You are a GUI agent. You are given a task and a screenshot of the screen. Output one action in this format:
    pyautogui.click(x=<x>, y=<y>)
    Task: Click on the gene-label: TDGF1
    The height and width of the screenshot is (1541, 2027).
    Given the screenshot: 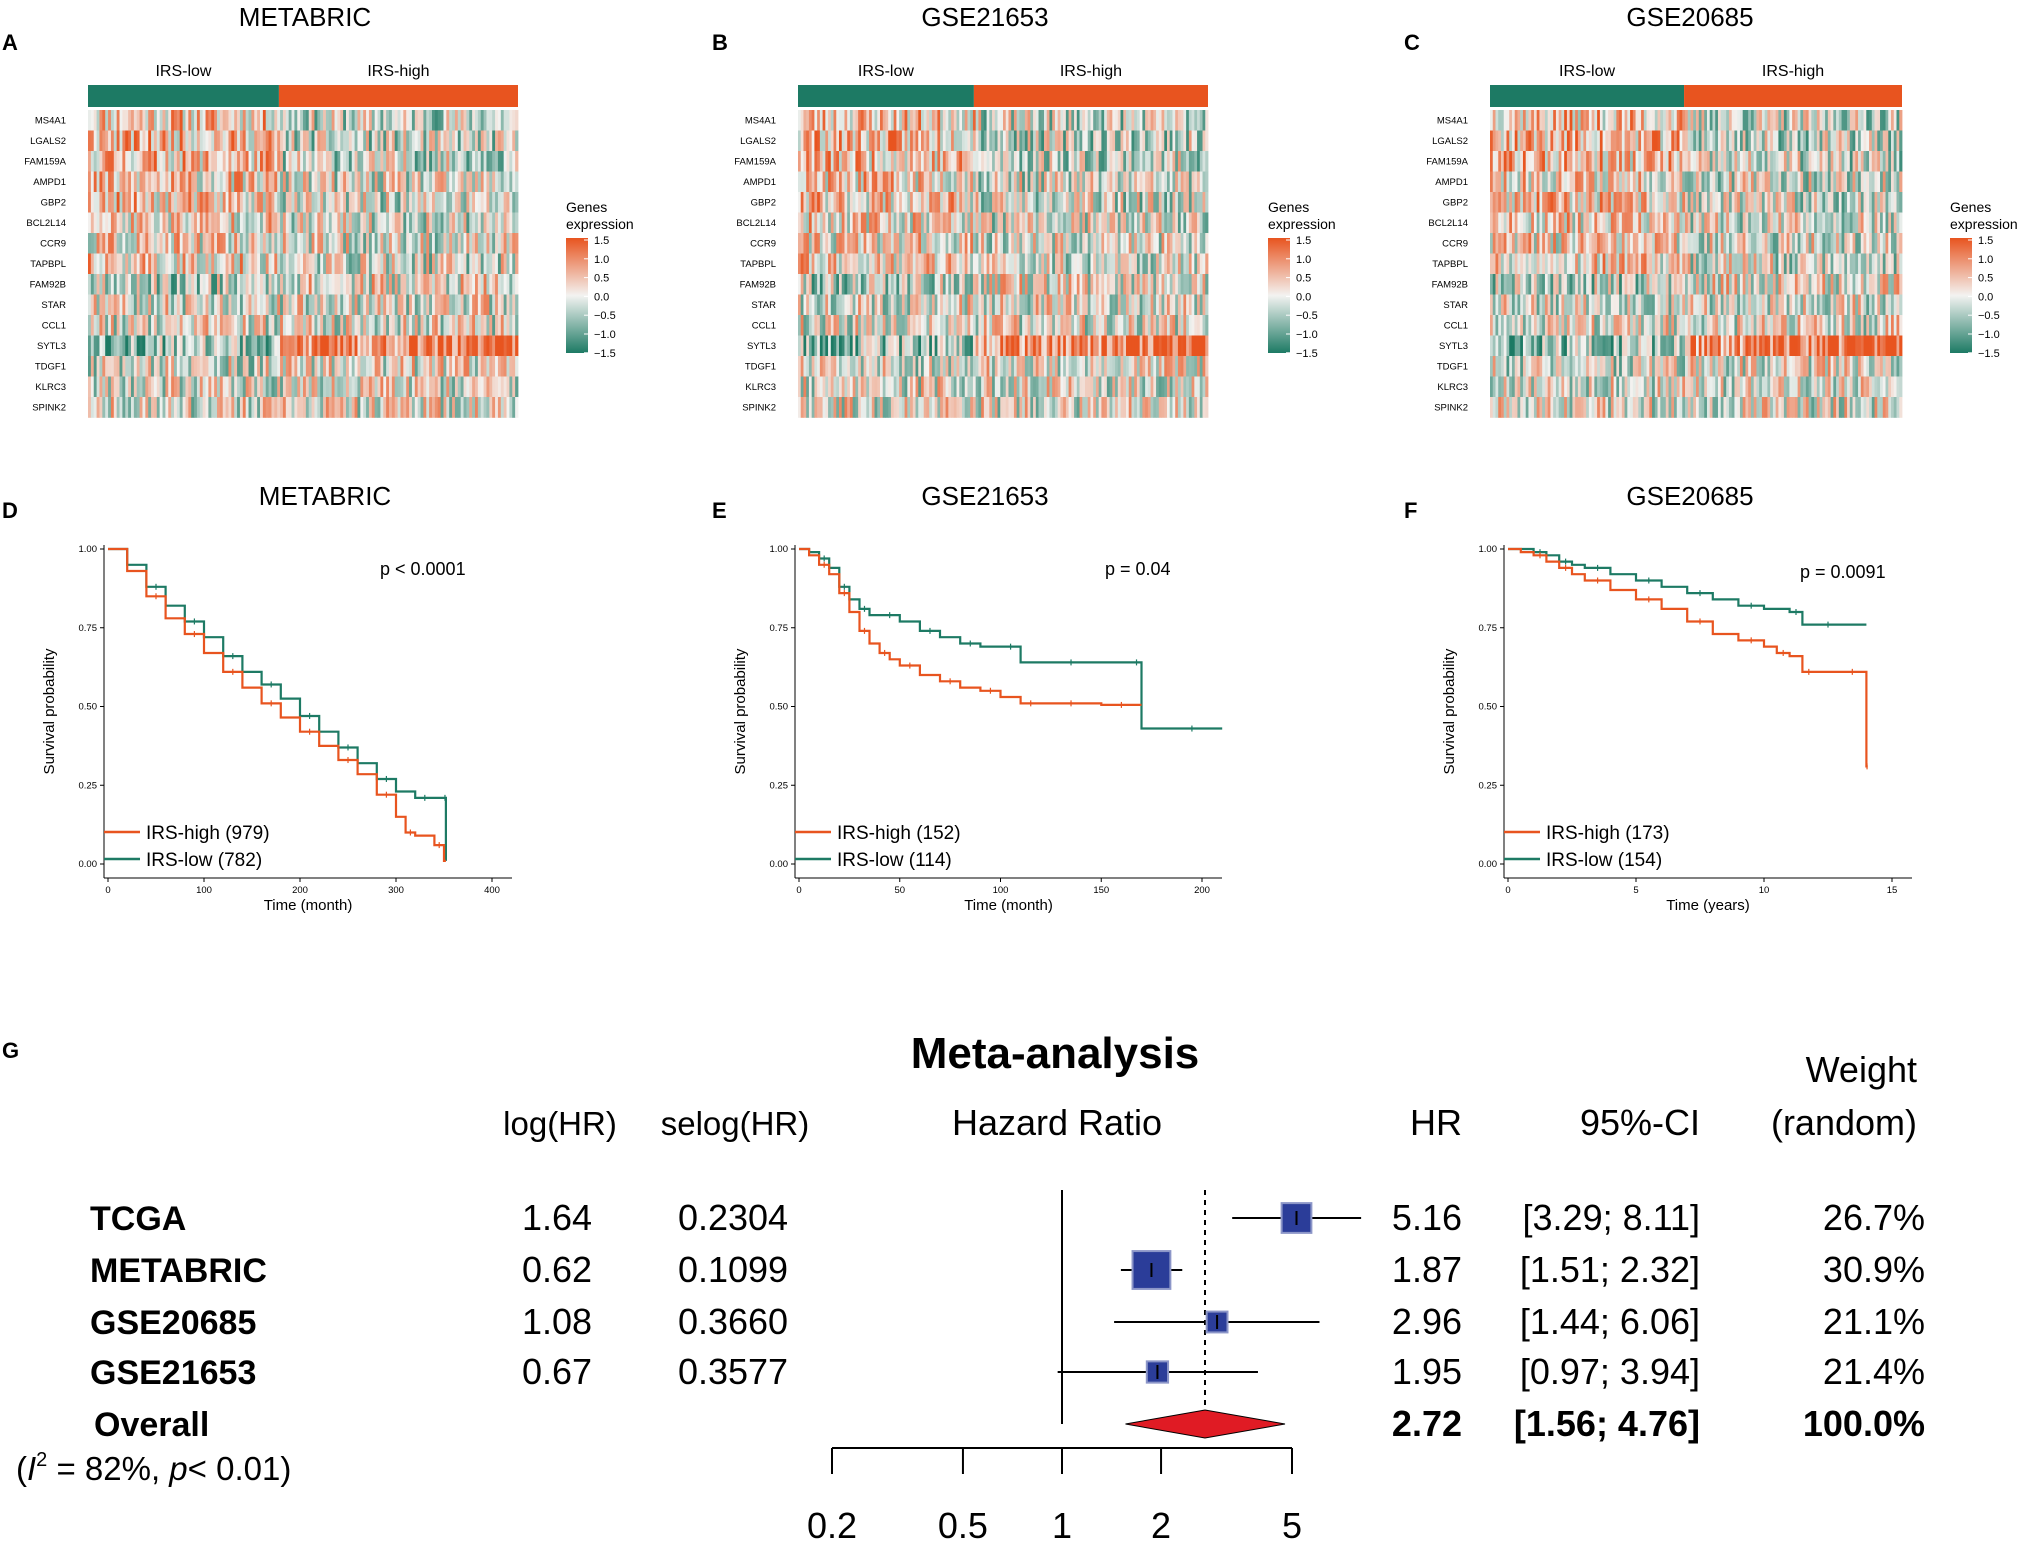 What is the action you would take?
    pyautogui.click(x=760, y=366)
    